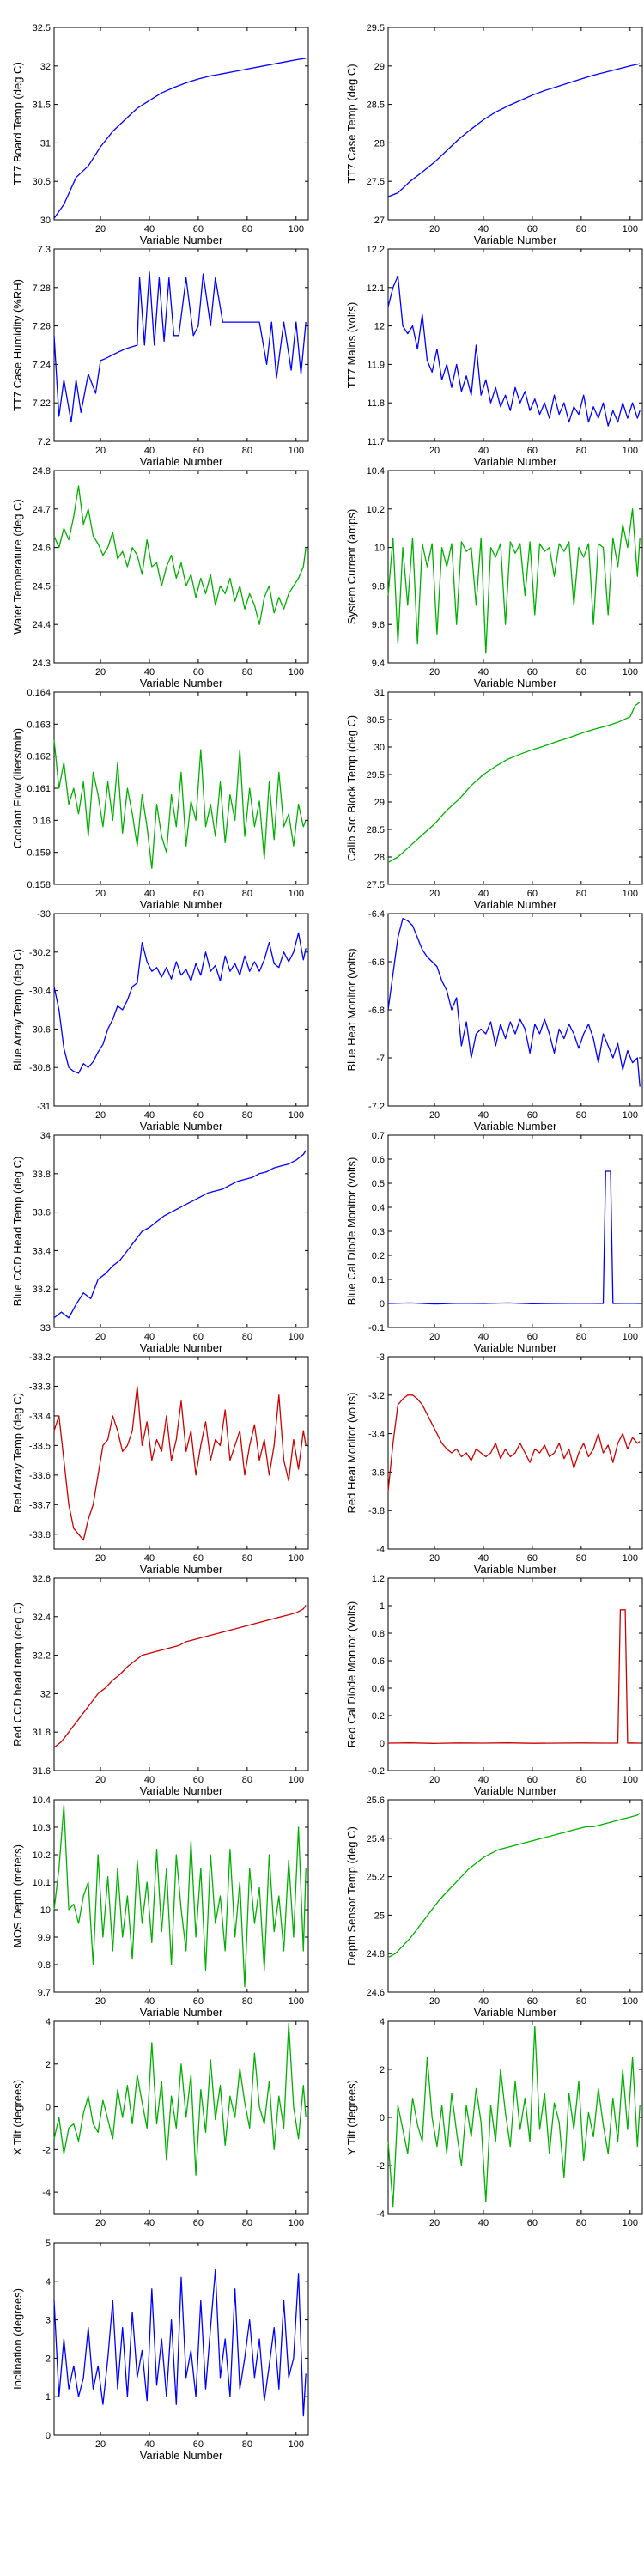  Describe the element at coordinates (42, 1579) in the screenshot. I see `y-tick-label: 32.6` at that location.